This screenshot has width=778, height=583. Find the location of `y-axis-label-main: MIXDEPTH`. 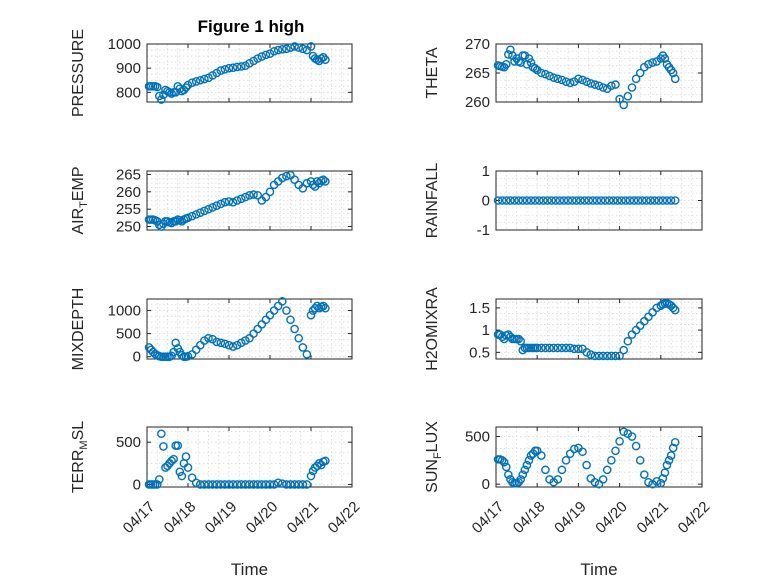

y-axis-label-main: MIXDEPTH is located at coordinates (78, 329).